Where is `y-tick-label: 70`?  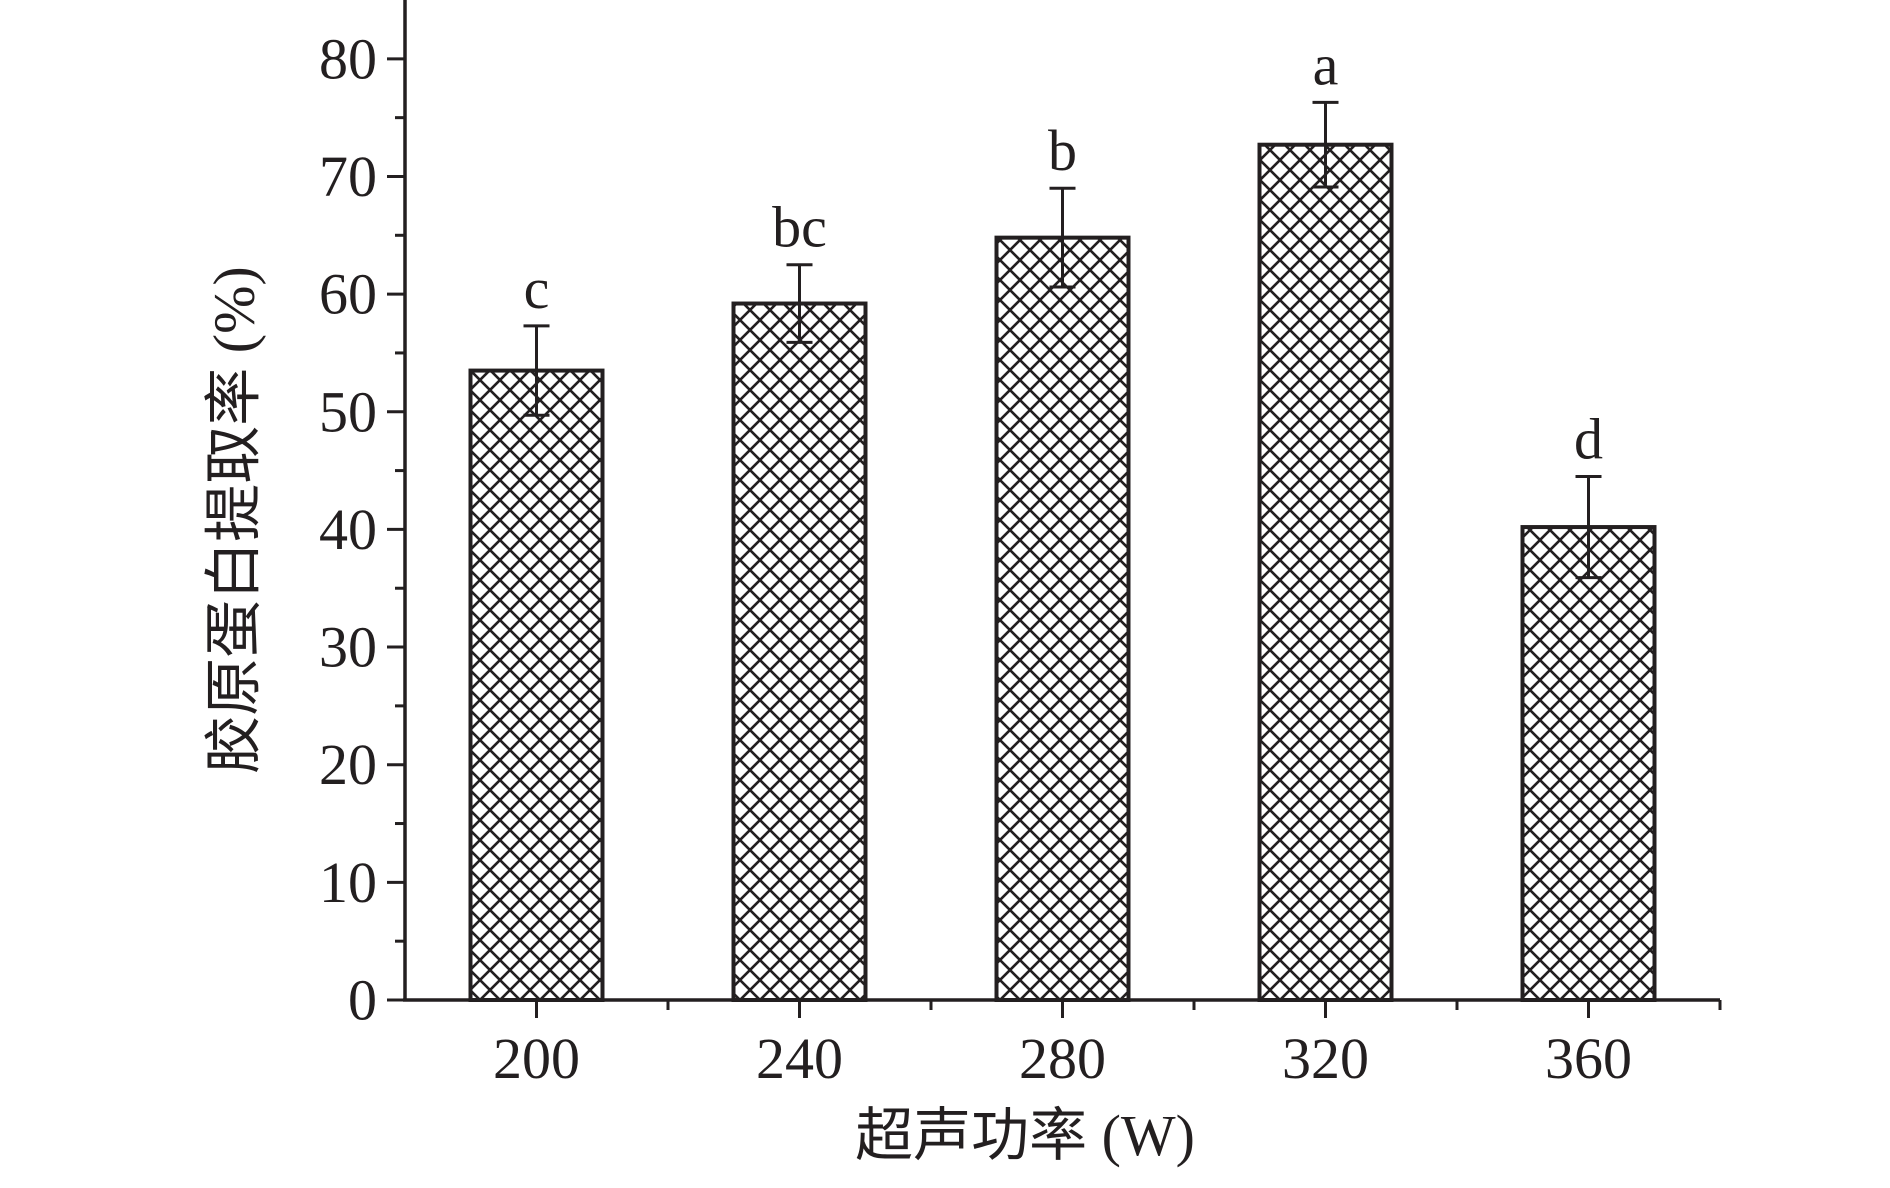
y-tick-label: 70 is located at coordinates (348, 176).